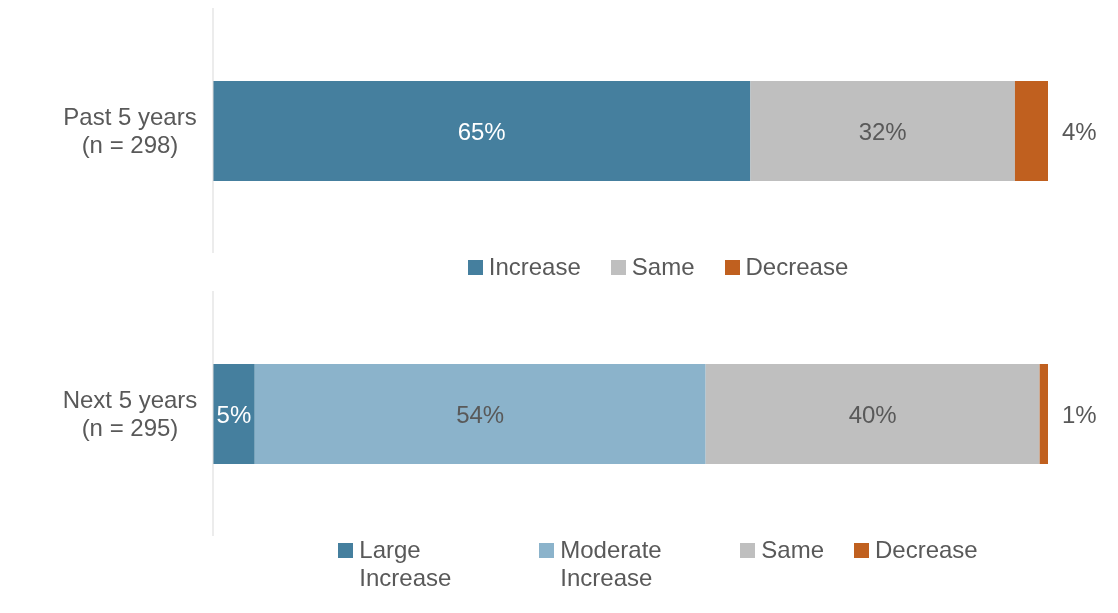 Image resolution: width=1118 pixels, height=613 pixels. Describe the element at coordinates (406, 564) in the screenshot. I see `legend-label: Large Increase` at that location.